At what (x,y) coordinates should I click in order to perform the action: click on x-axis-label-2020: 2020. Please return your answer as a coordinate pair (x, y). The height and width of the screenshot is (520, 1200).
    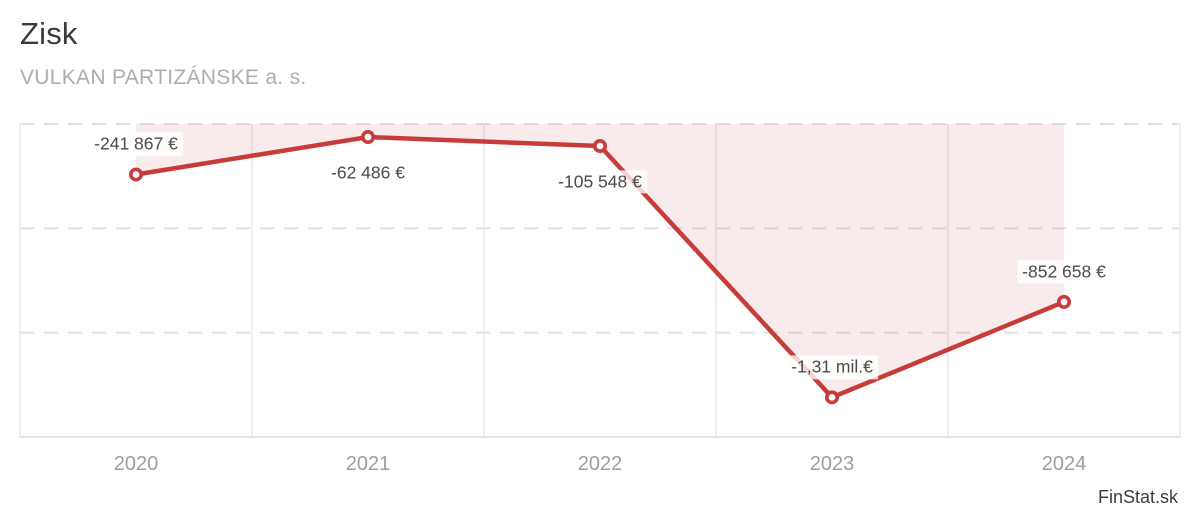
    Looking at the image, I should click on (136, 464).